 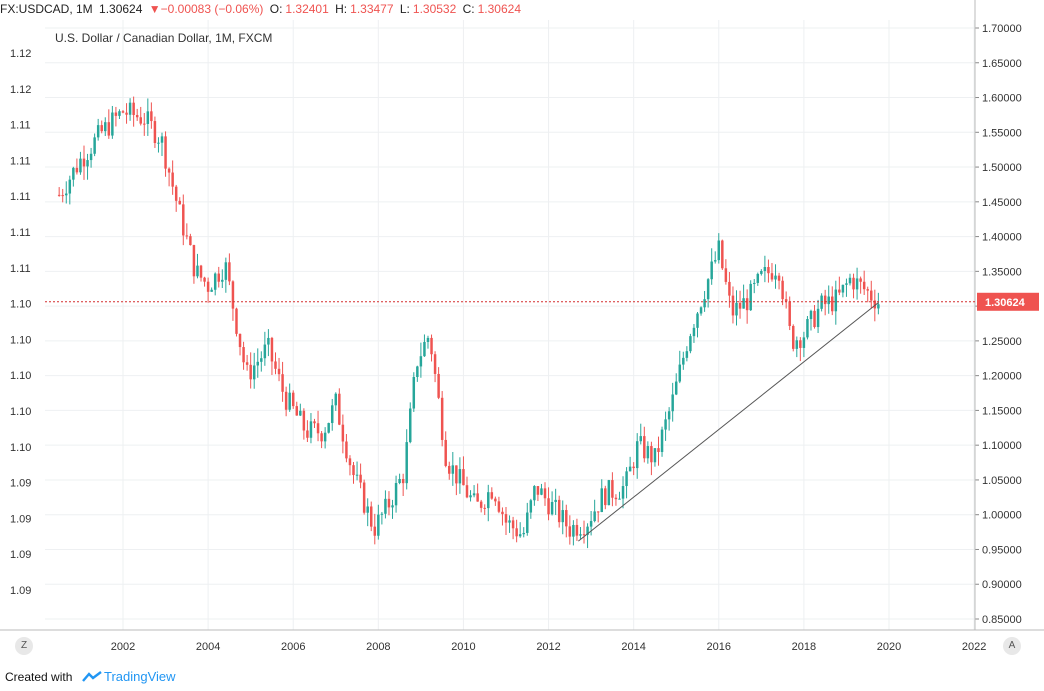 What do you see at coordinates (307, 9) in the screenshot?
I see `open-value: 1.32401` at bounding box center [307, 9].